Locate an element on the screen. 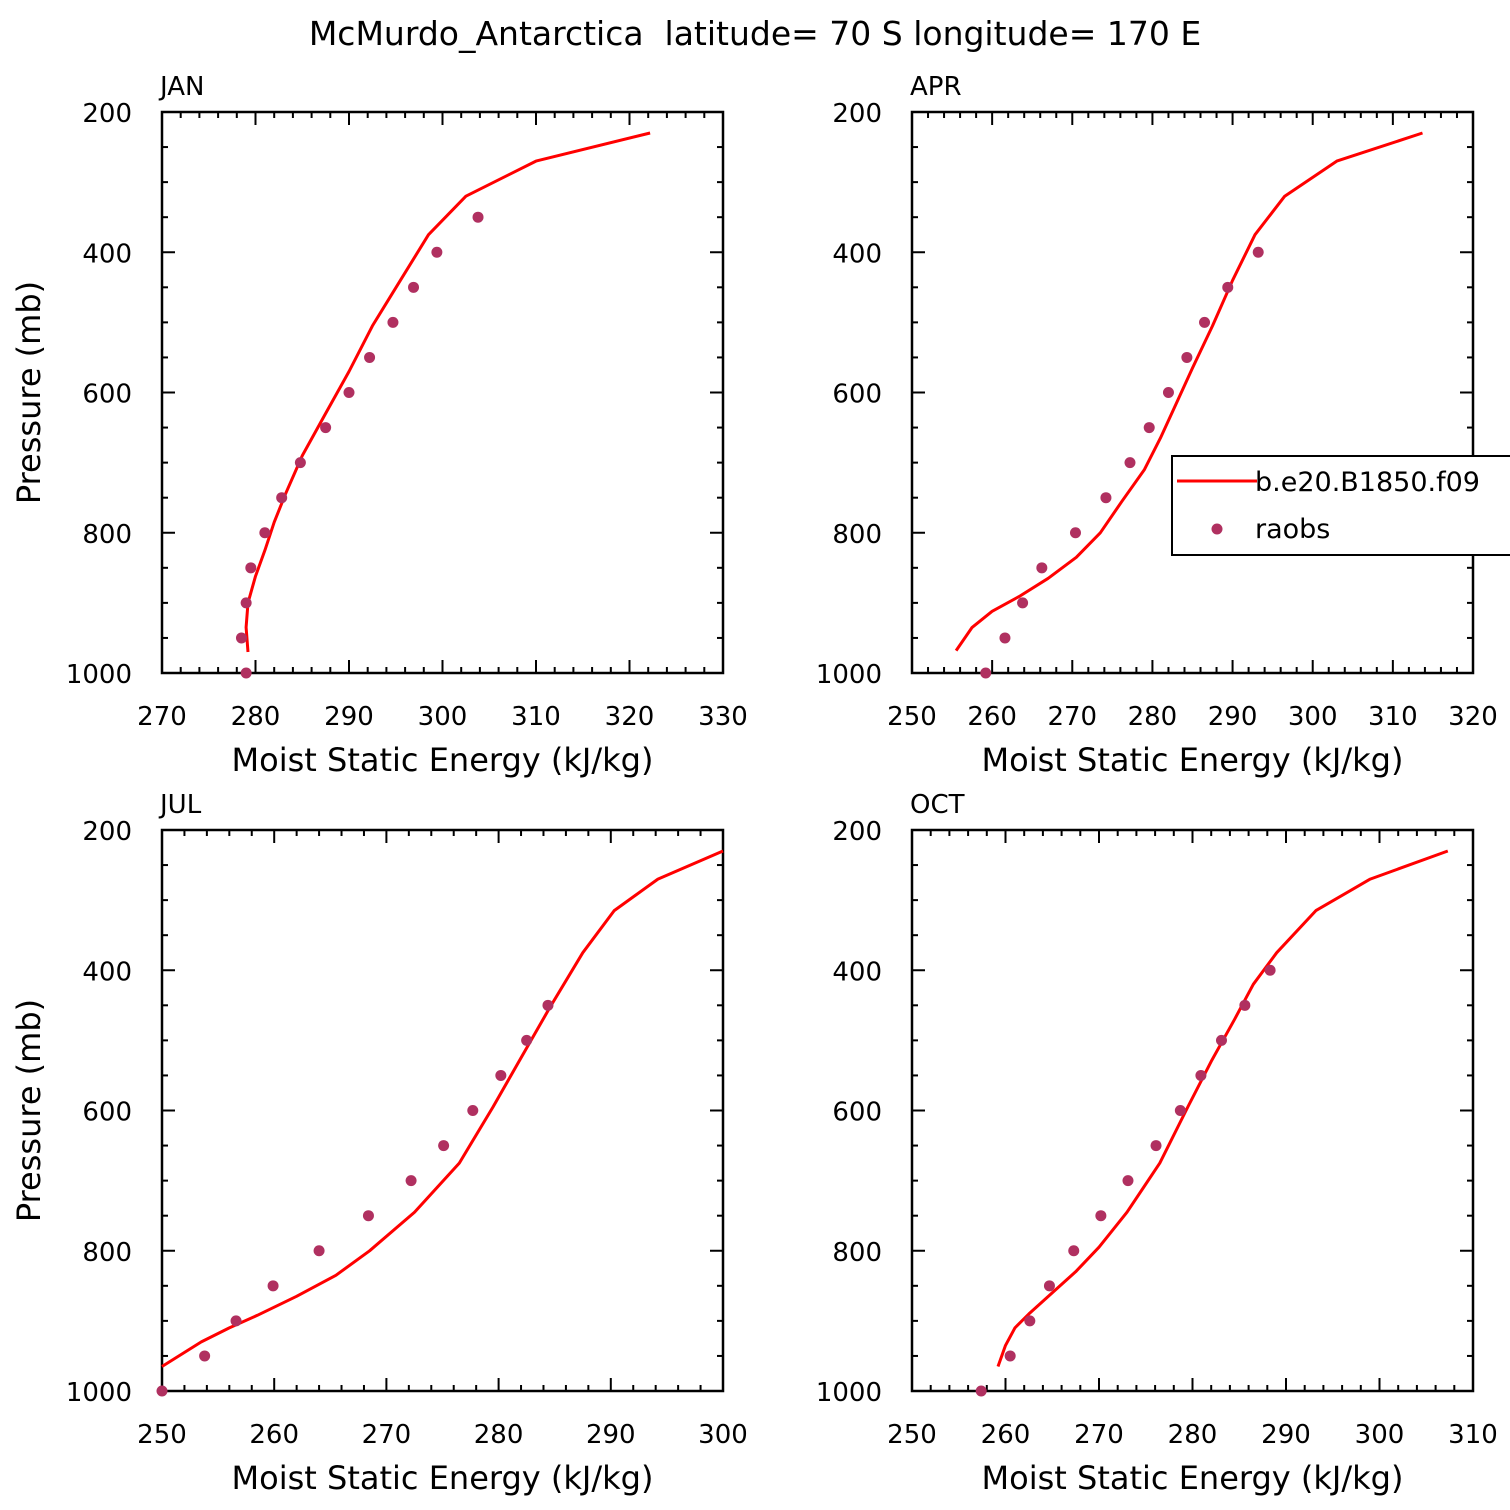 Image resolution: width=1510 pixels, height=1510 pixels. panel-label-oct: OCT is located at coordinates (937, 805).